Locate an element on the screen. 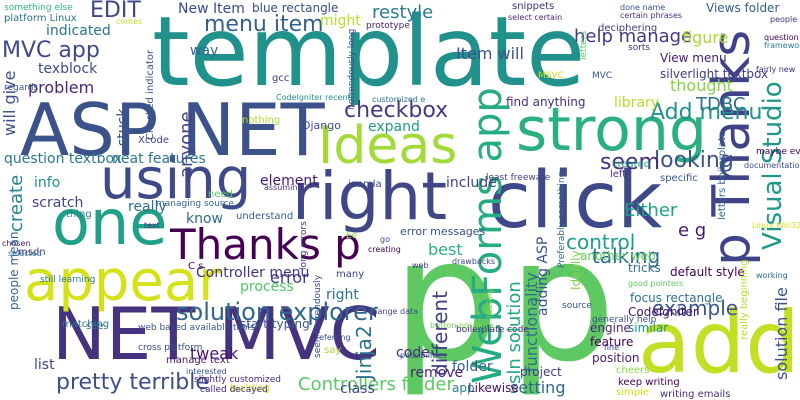 This screenshot has width=800, height=400. word: example is located at coordinates (695, 308).